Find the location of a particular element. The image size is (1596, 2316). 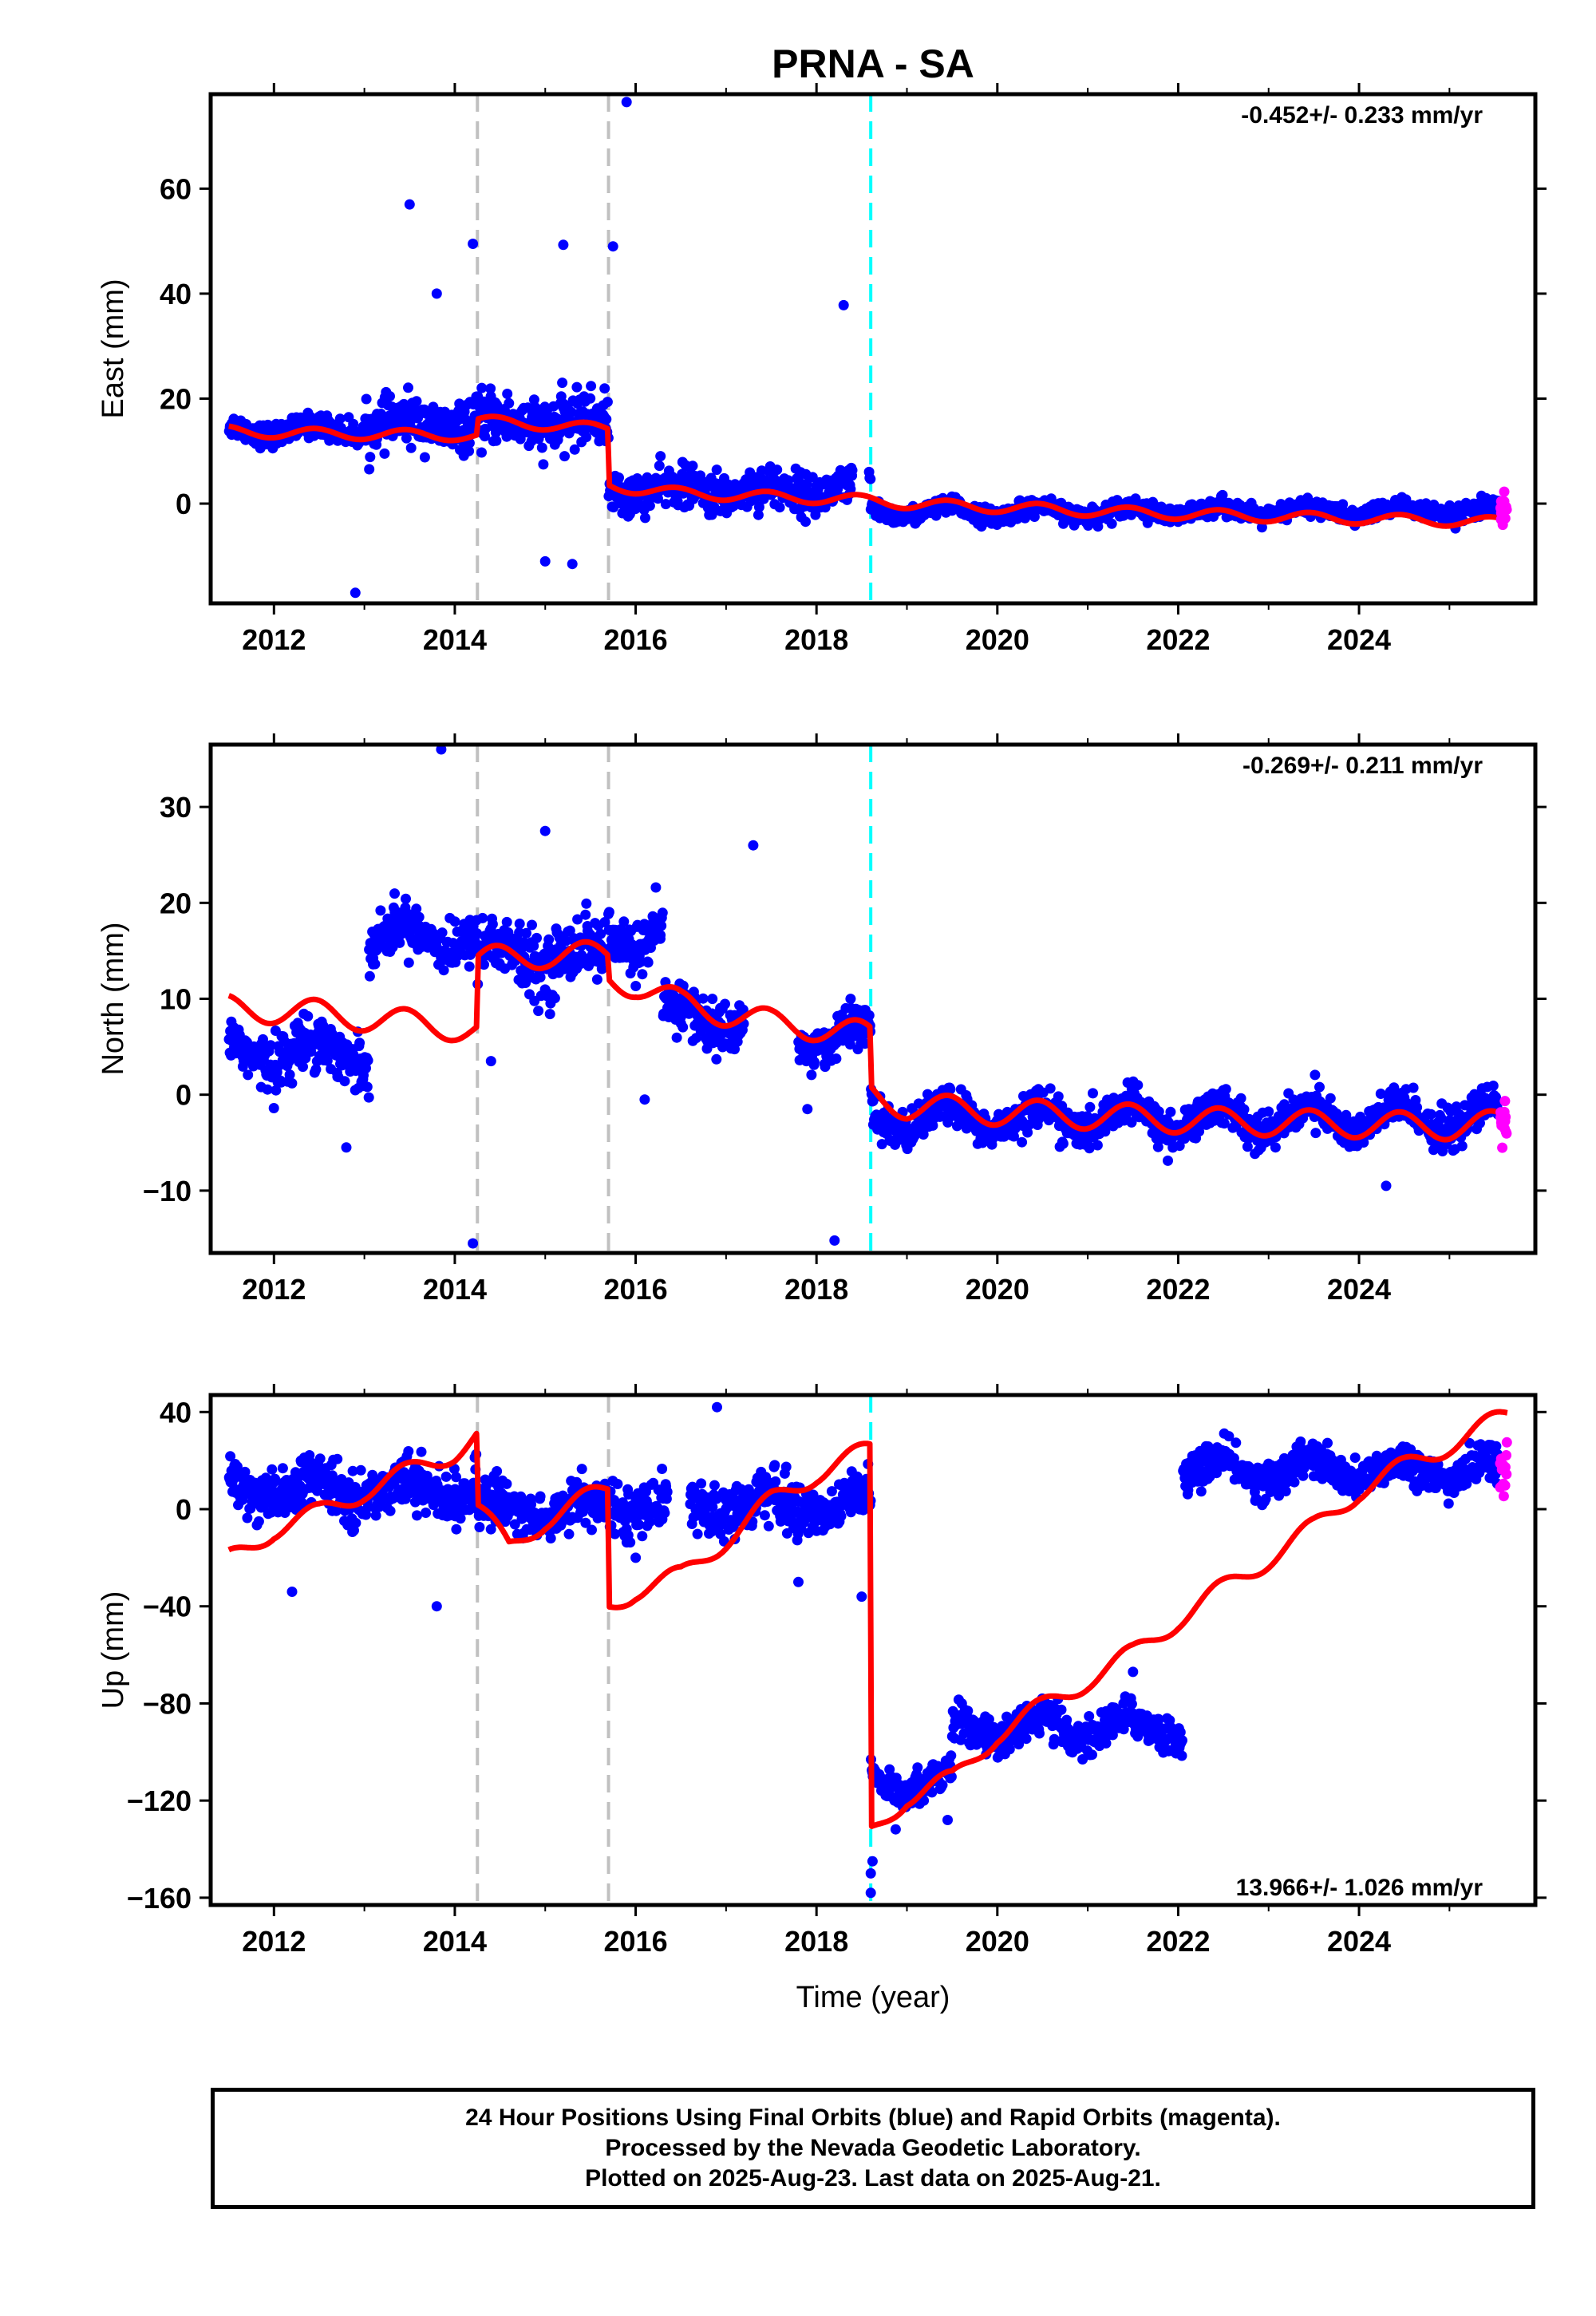

north-x-tick-label: 2020 is located at coordinates (997, 1289).